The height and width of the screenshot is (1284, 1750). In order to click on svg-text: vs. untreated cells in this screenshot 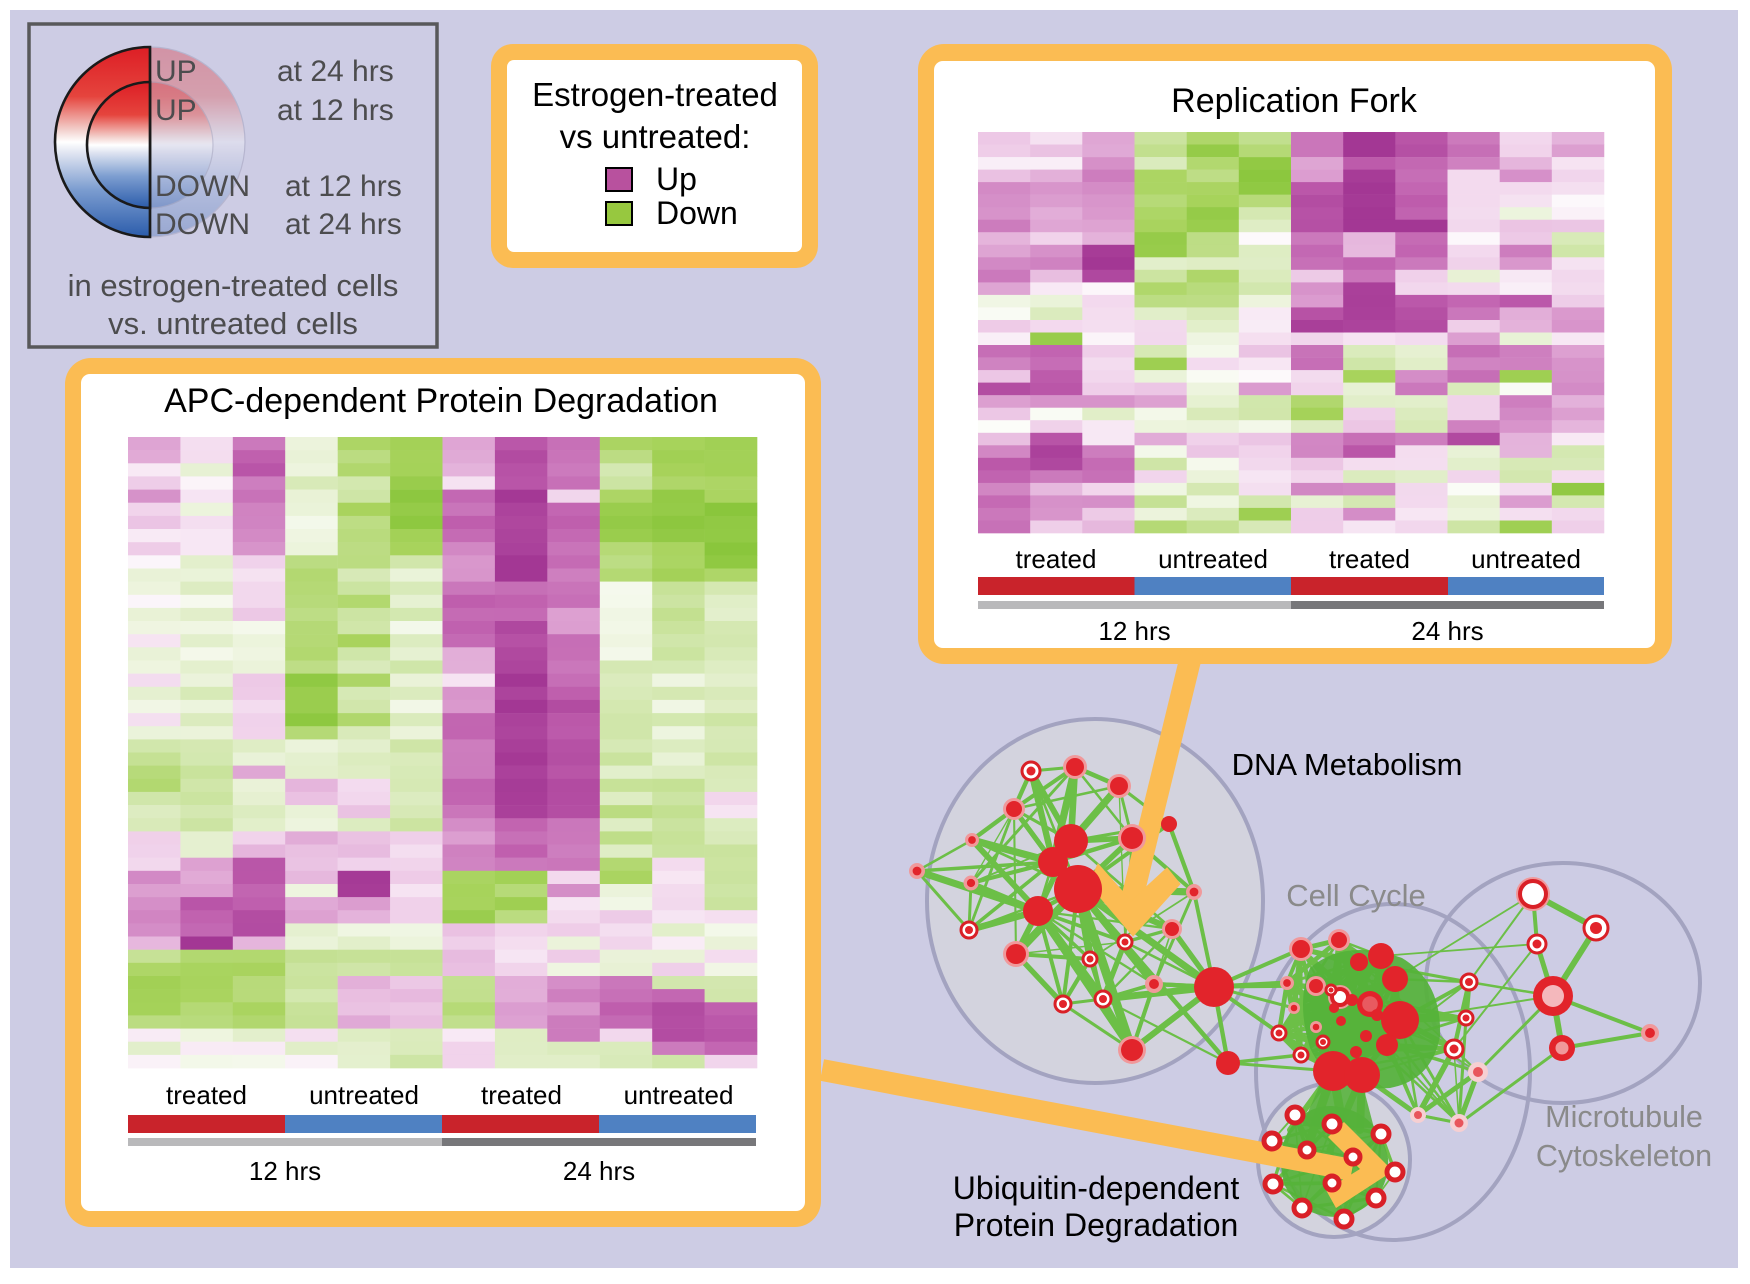, I will do `click(233, 323)`.